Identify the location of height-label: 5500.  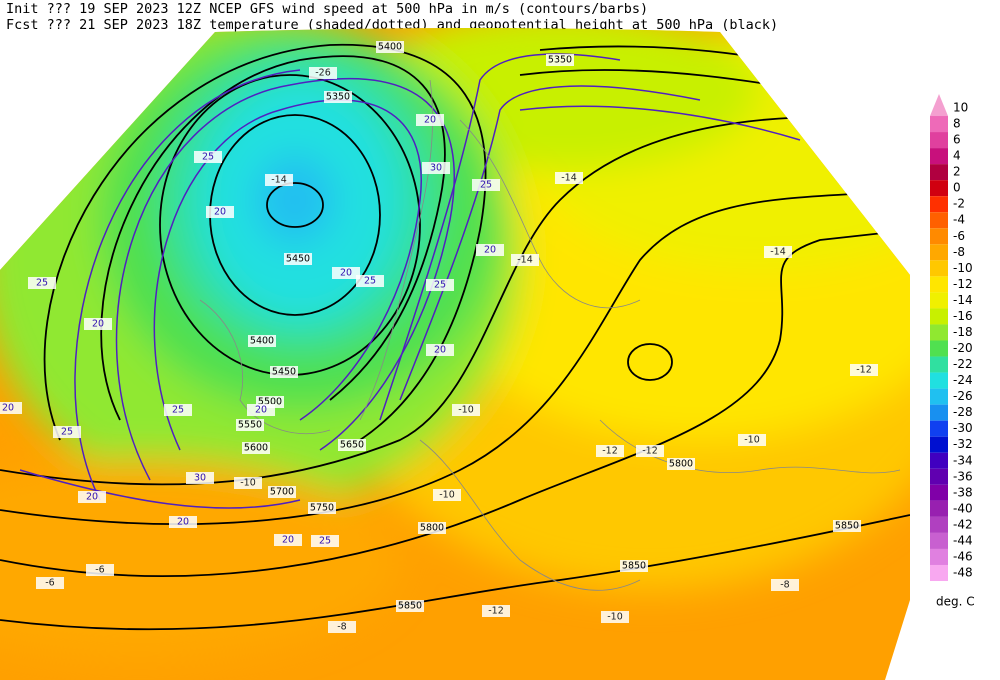
(270, 402).